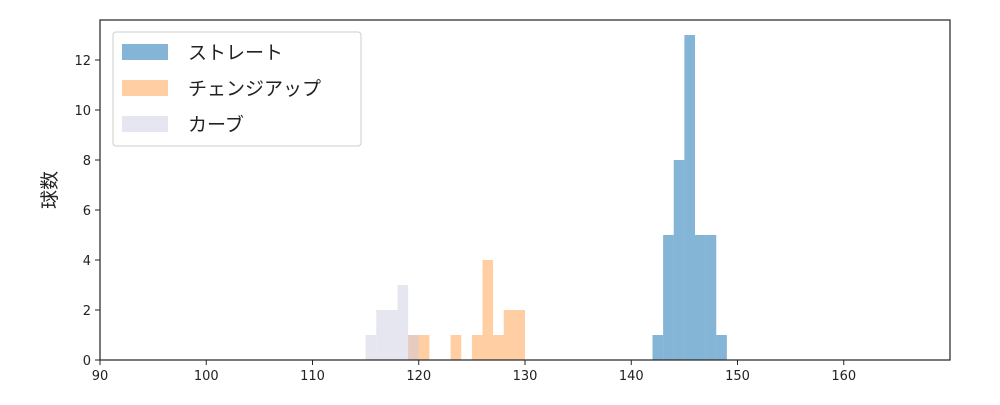  Describe the element at coordinates (312, 376) in the screenshot. I see `x-tick-label: 110` at that location.